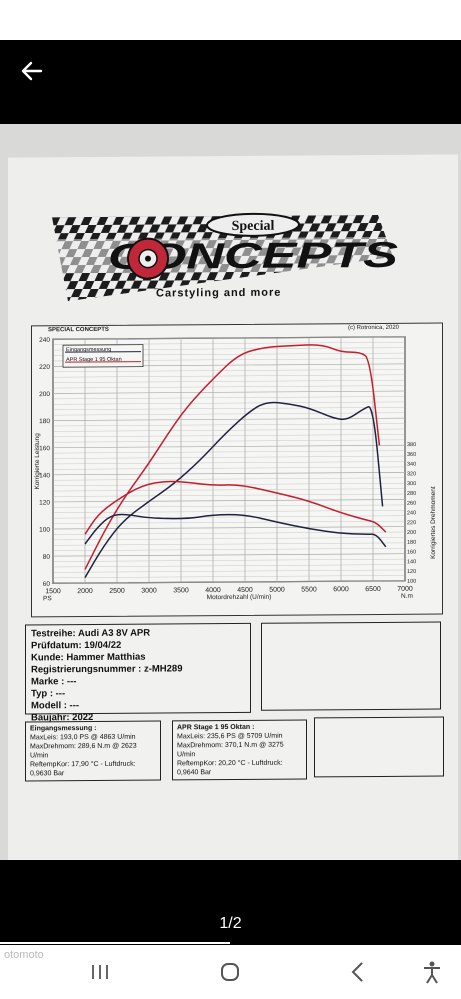 This screenshot has height=999, width=461. Describe the element at coordinates (149, 591) in the screenshot. I see `x-tick-label: 3000` at that location.